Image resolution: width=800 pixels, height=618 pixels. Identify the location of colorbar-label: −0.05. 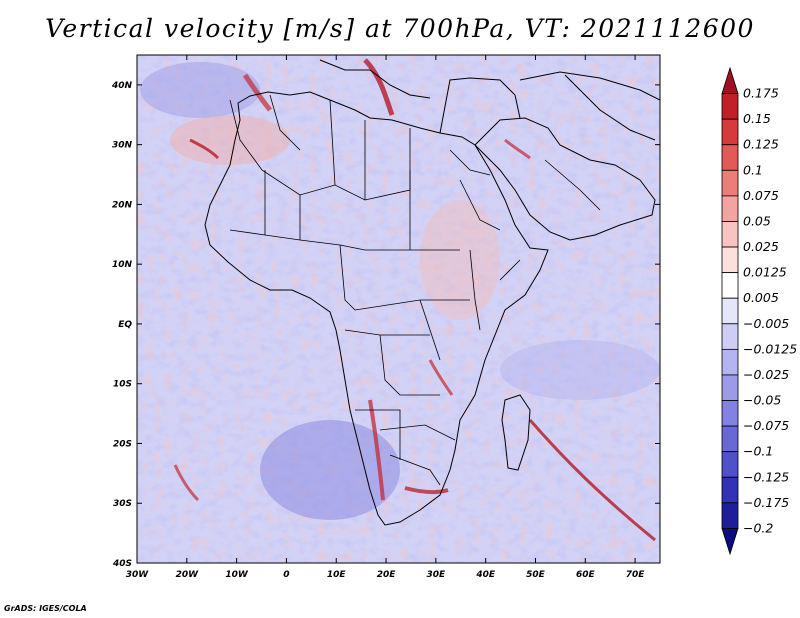
(762, 400).